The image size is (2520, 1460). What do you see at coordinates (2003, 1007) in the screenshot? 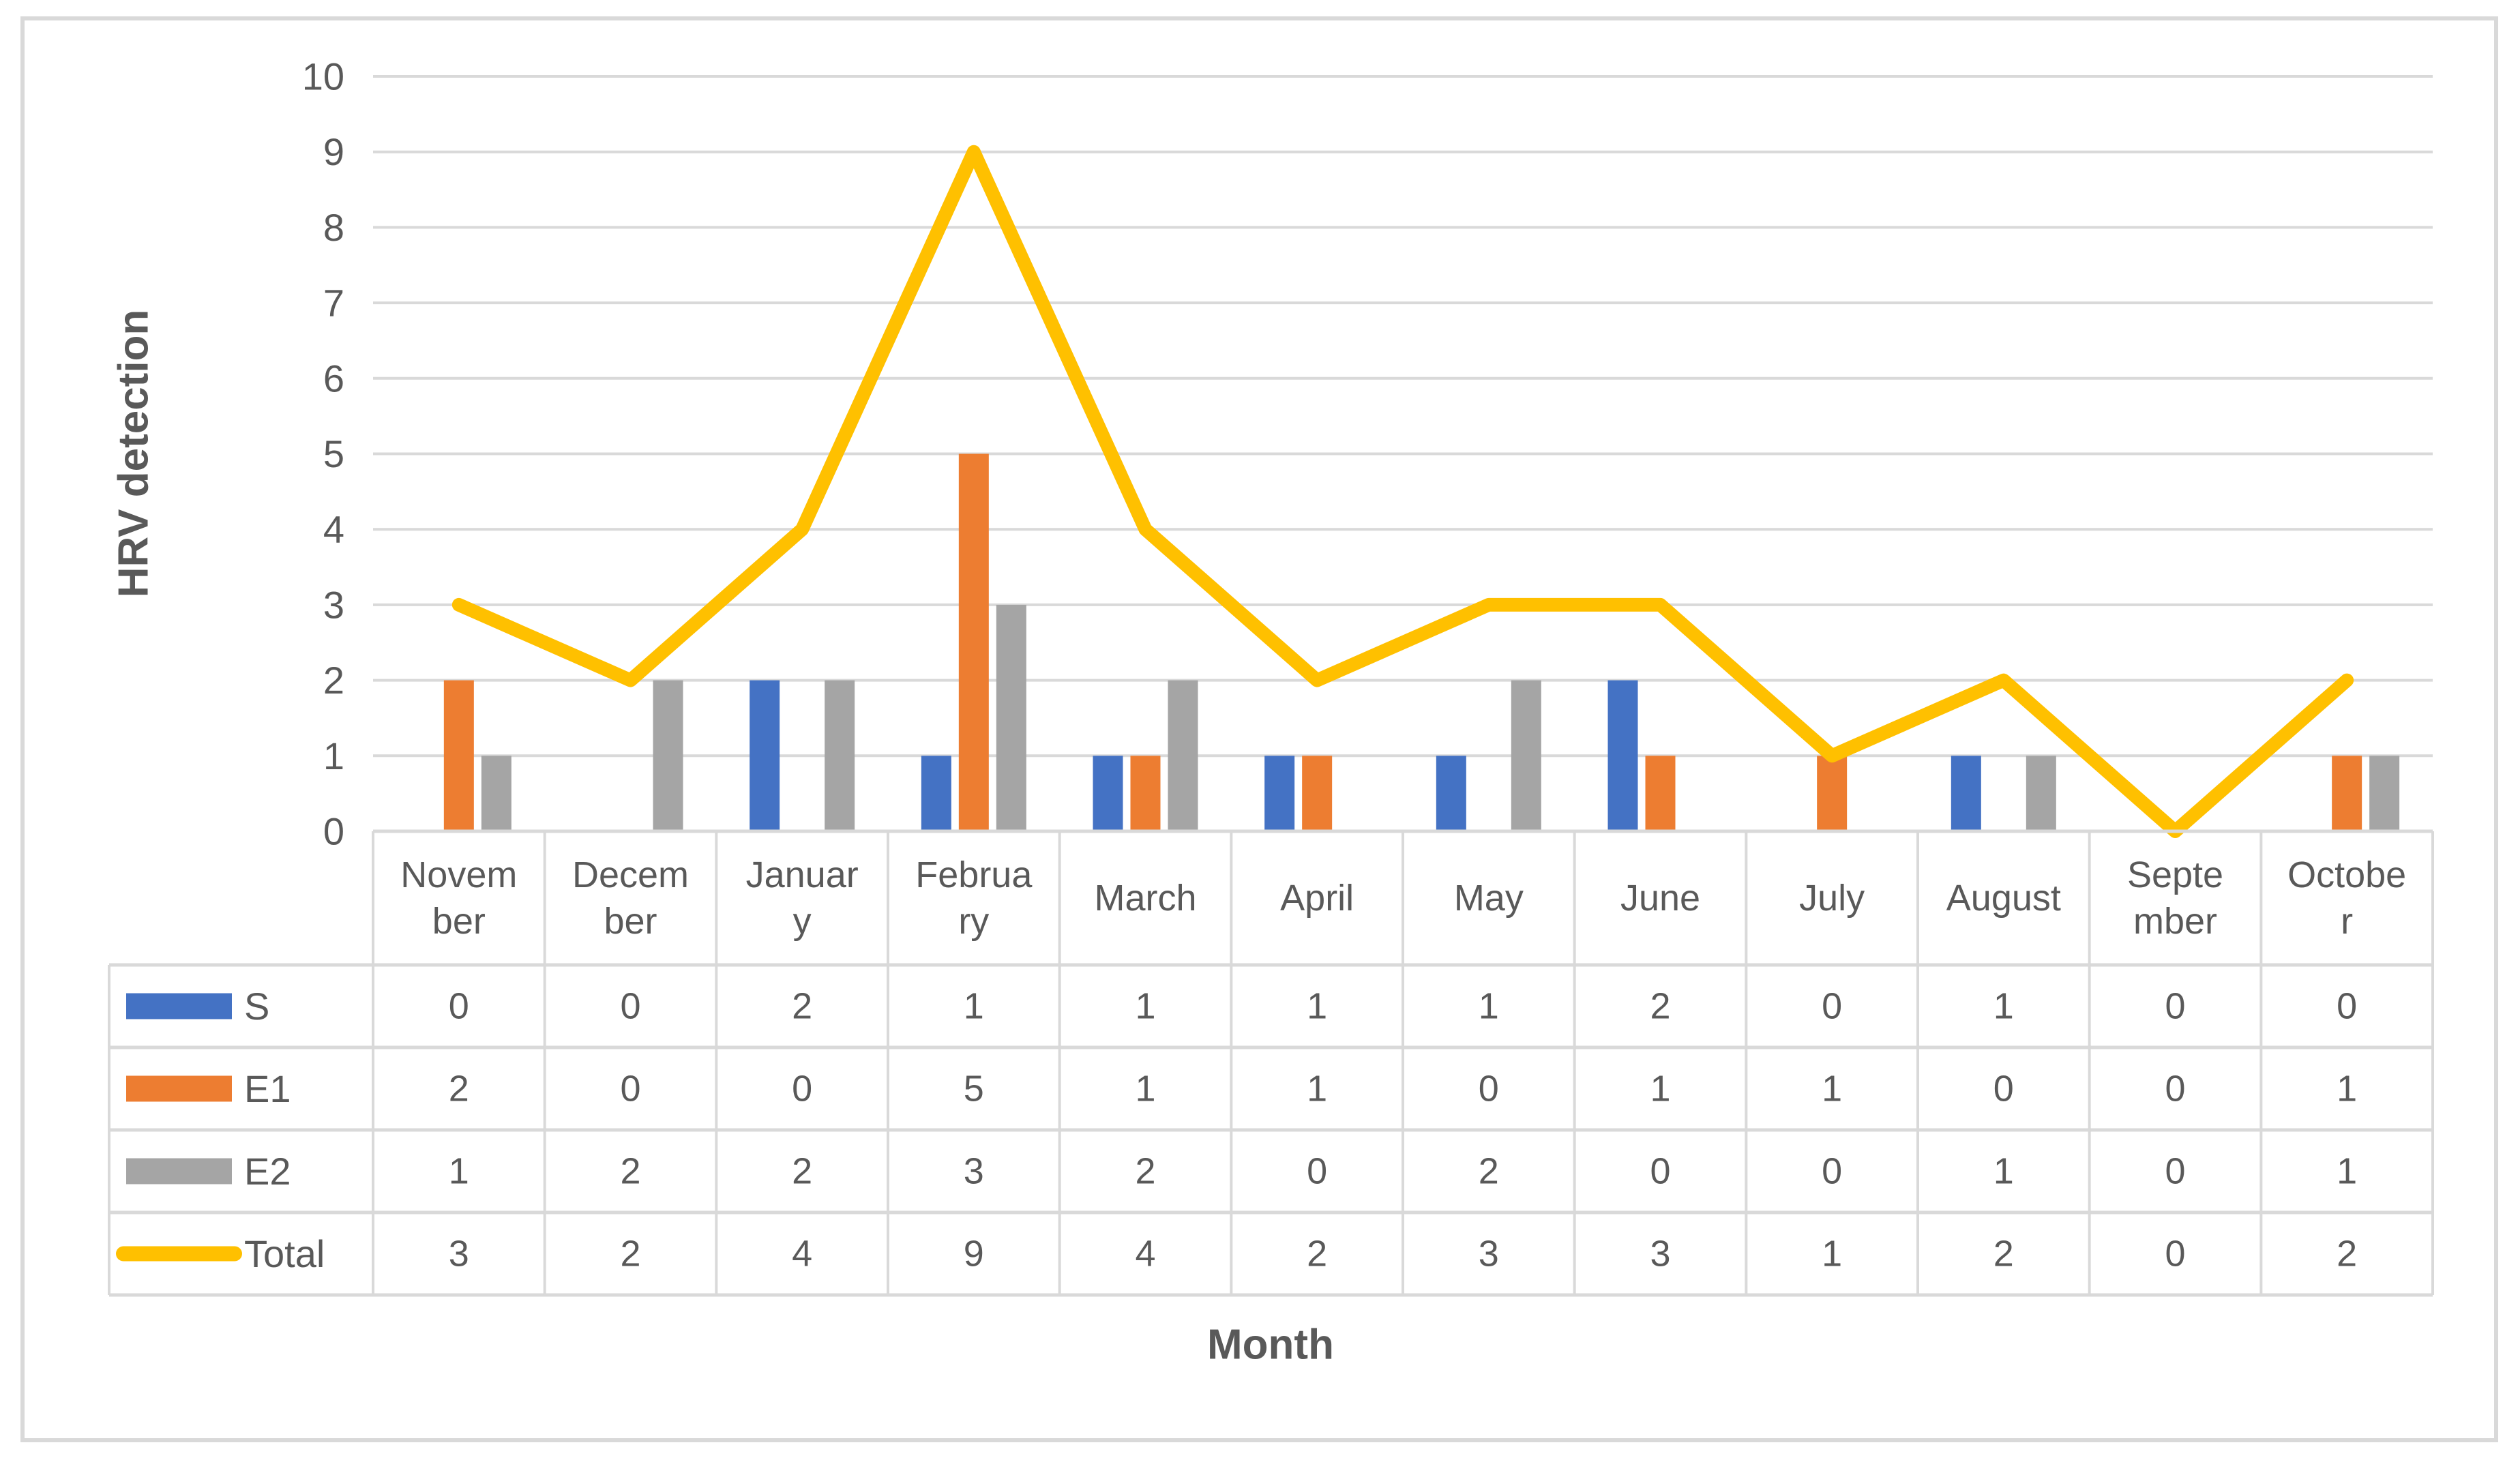
I see `cell-S-August: 1` at bounding box center [2003, 1007].